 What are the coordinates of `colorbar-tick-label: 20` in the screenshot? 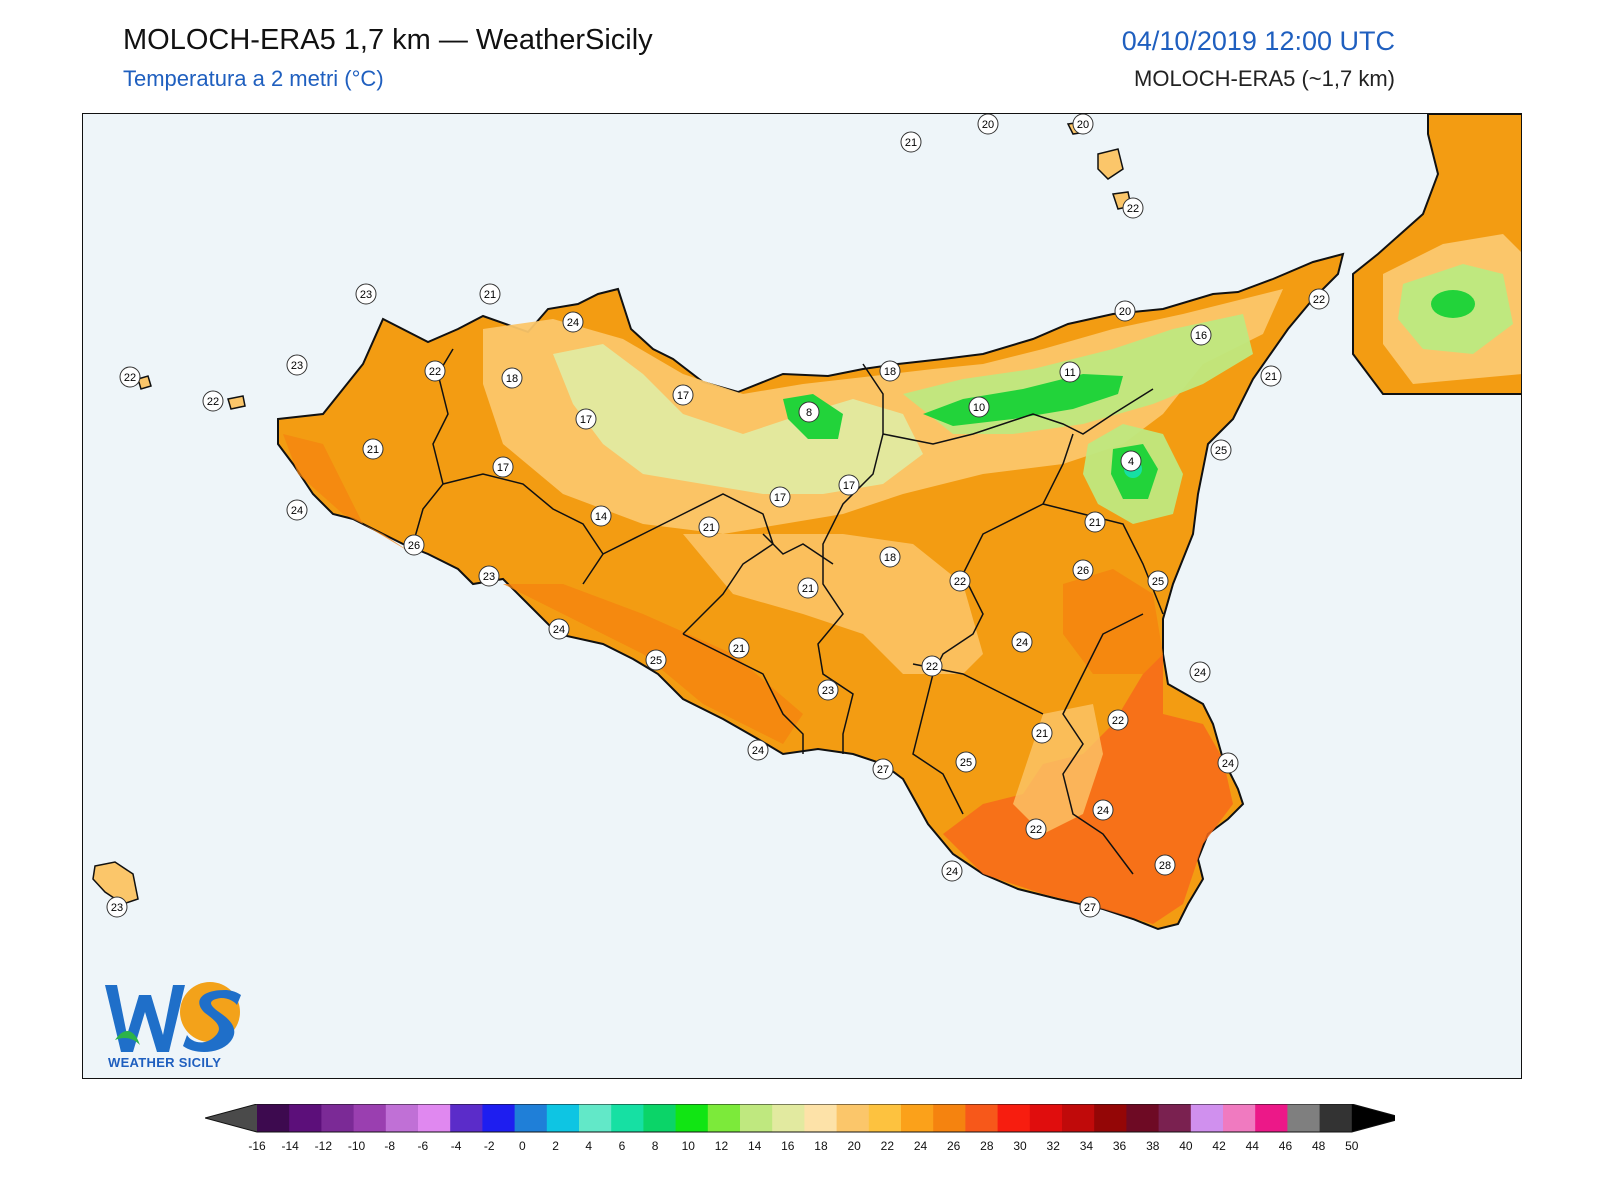 It's located at (854, 1146).